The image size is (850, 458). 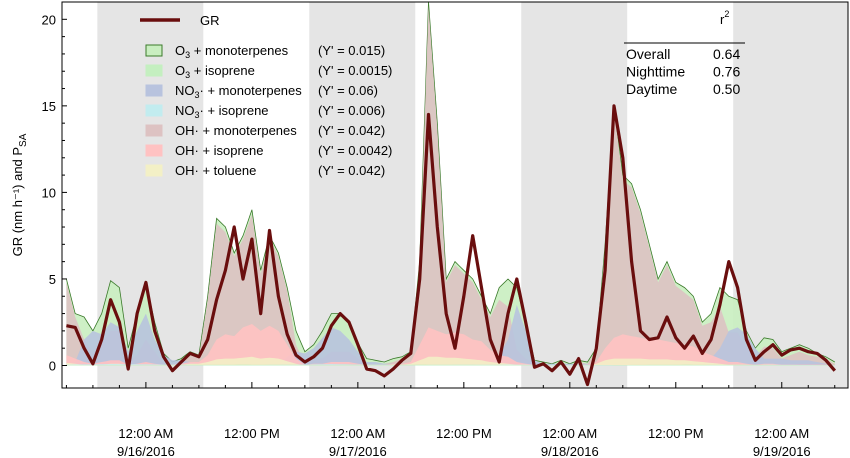 I want to click on x-tick-label-3: 12:00 AM, so click(x=357, y=433).